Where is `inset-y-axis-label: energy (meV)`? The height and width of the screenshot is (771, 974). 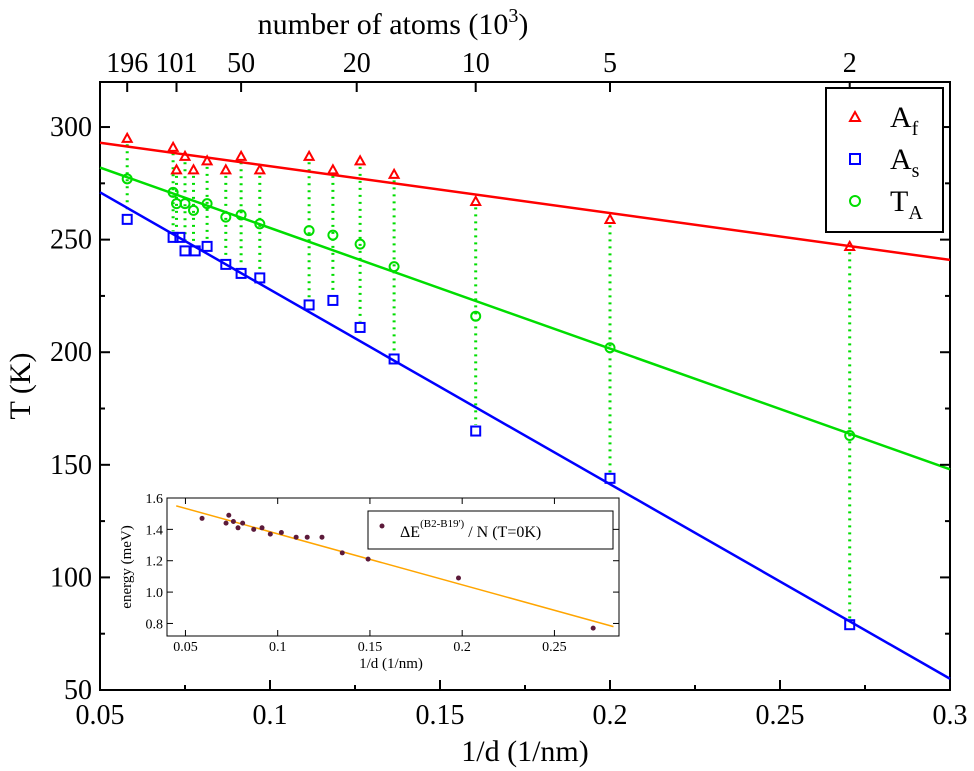 inset-y-axis-label: energy (meV) is located at coordinates (127, 566).